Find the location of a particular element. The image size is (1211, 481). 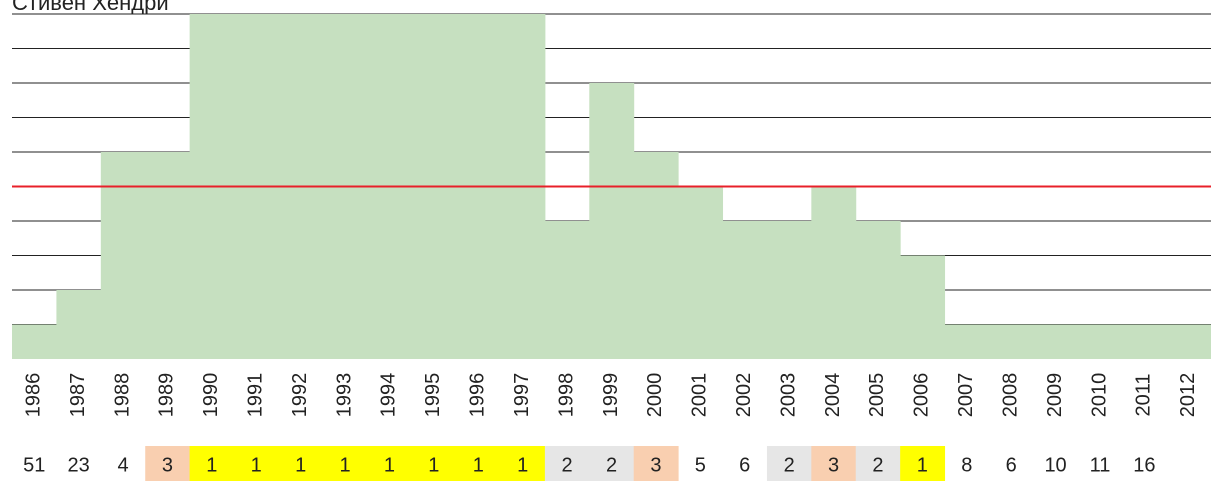

x-tick-label: 2002 is located at coordinates (744, 395).